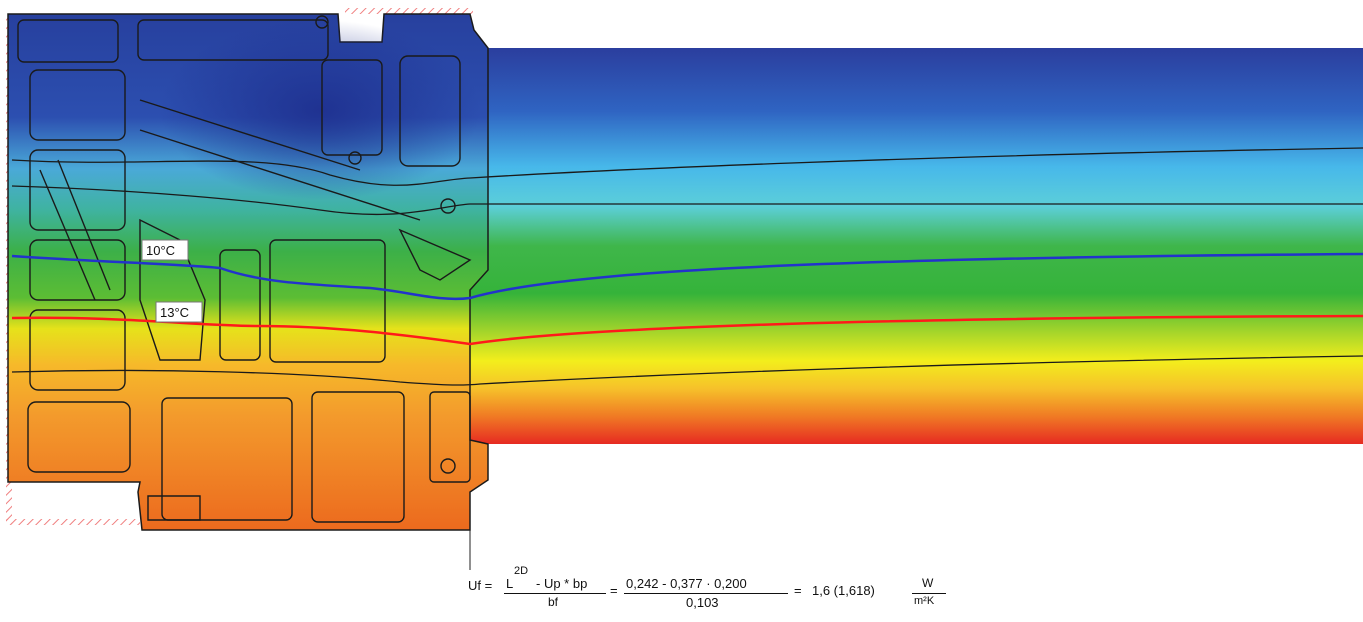  Describe the element at coordinates (320, 110) in the screenshot. I see `cold-zone` at that location.